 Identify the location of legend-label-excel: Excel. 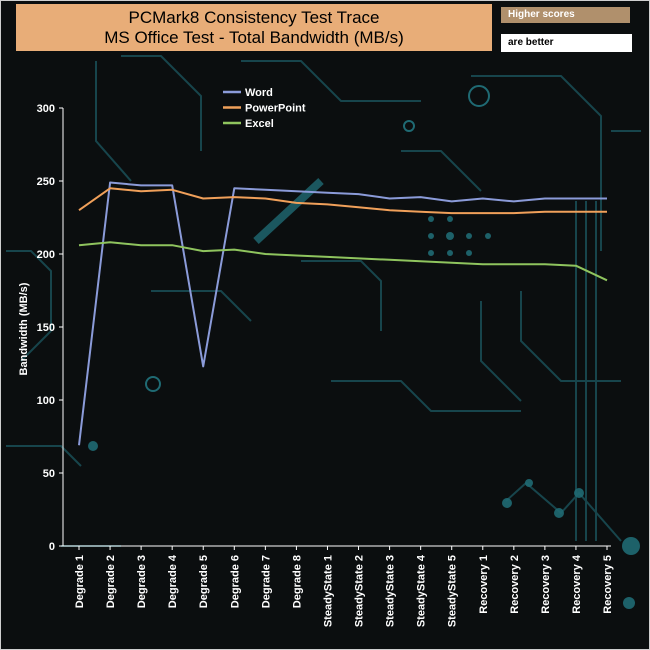
(259, 124).